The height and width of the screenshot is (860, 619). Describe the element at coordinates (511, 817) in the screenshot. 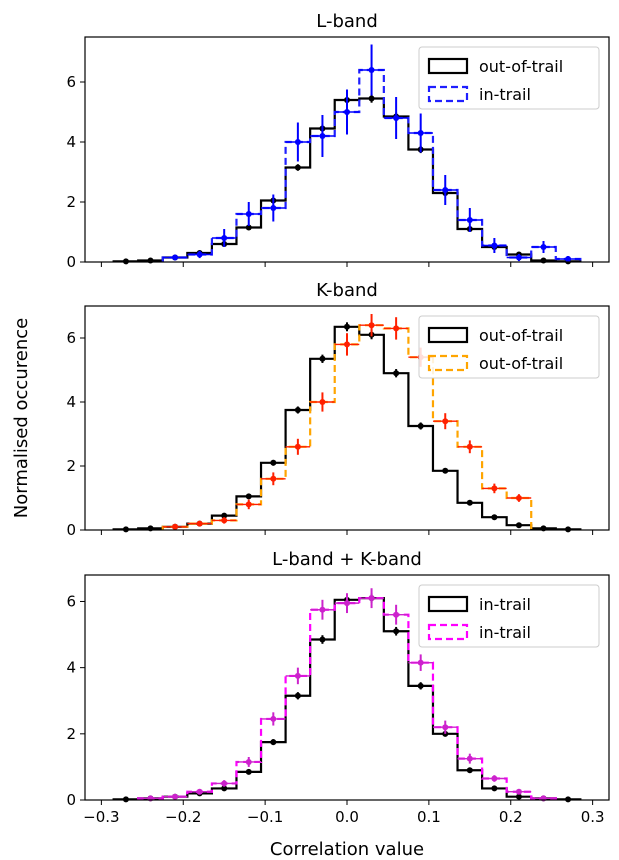

I see `x-tick-label: 0.2` at that location.